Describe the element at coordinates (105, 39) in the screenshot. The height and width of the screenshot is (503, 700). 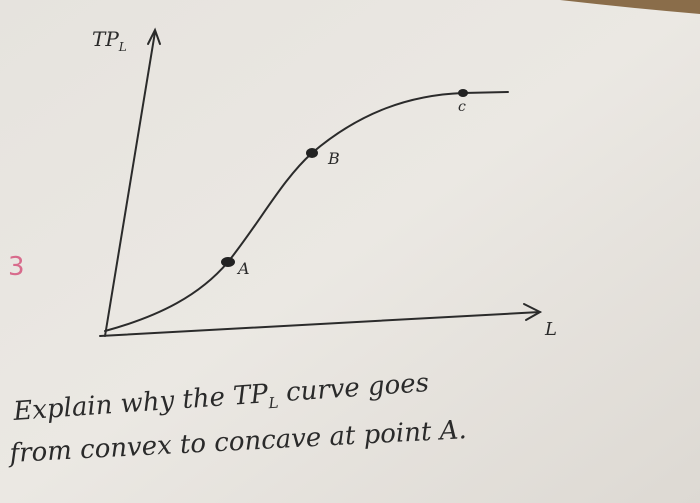
I see `y-label-main: TP` at that location.